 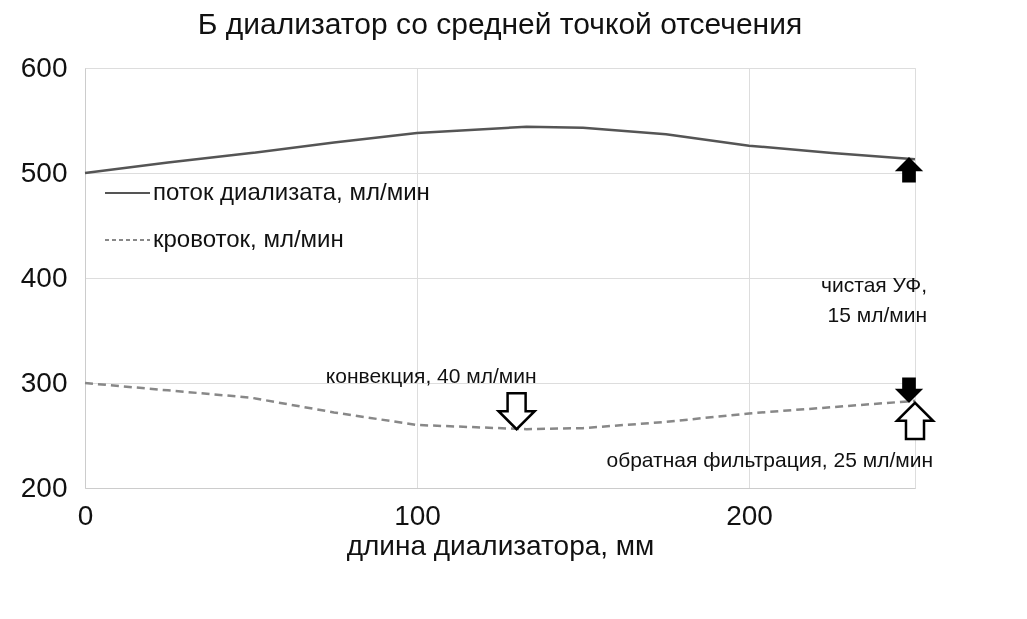 I want to click on annotation: обратная фильтрация, 25 мл/мин, so click(x=769, y=459).